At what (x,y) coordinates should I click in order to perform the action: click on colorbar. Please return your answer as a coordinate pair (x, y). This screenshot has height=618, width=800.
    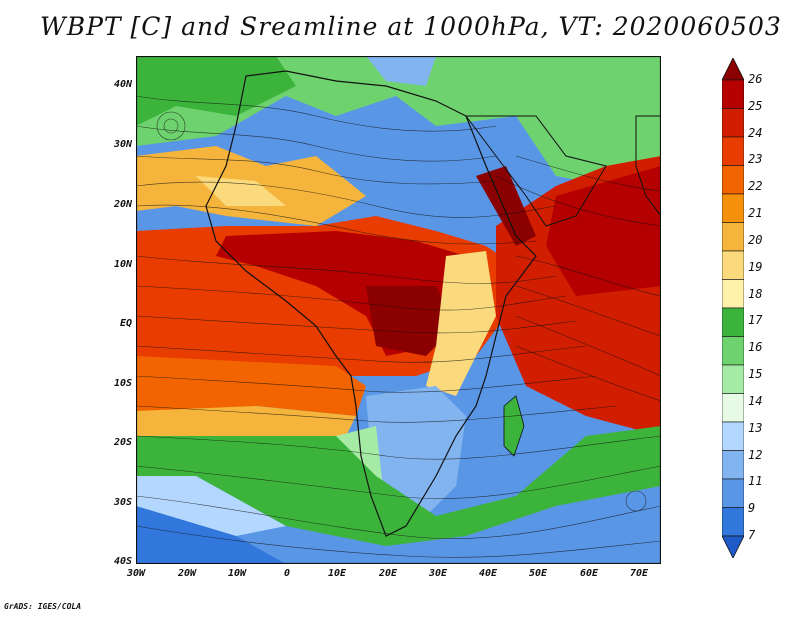
    Looking at the image, I should click on (733, 308).